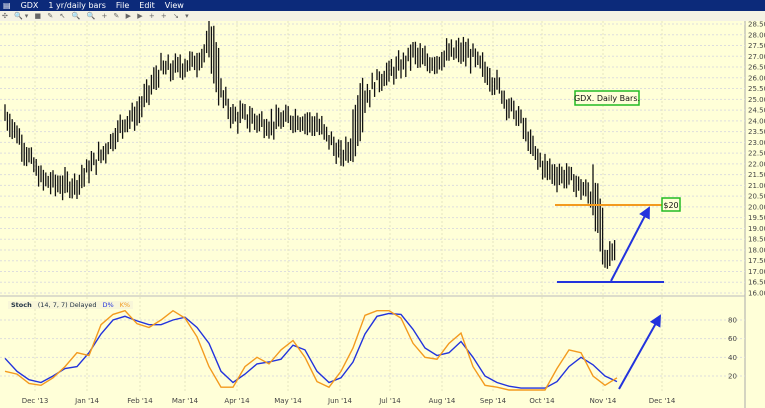 Image resolution: width=765 pixels, height=408 pixels. Describe the element at coordinates (732, 376) in the screenshot. I see `stoch-tick-label: 20` at that location.